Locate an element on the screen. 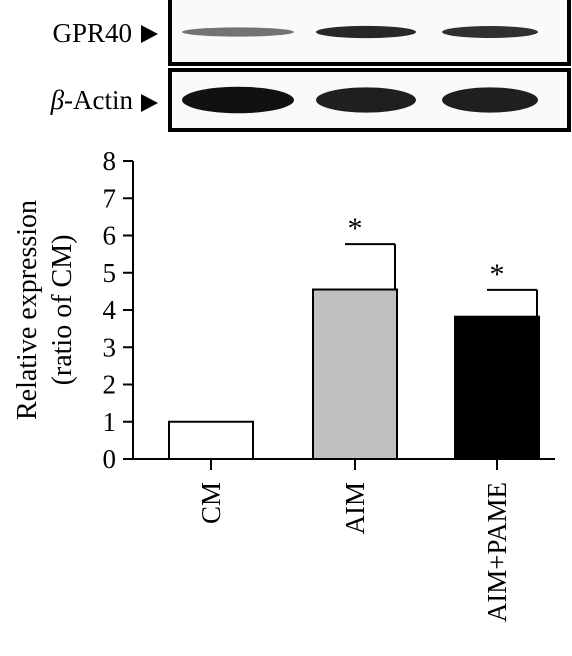  bar-aim is located at coordinates (355, 374).